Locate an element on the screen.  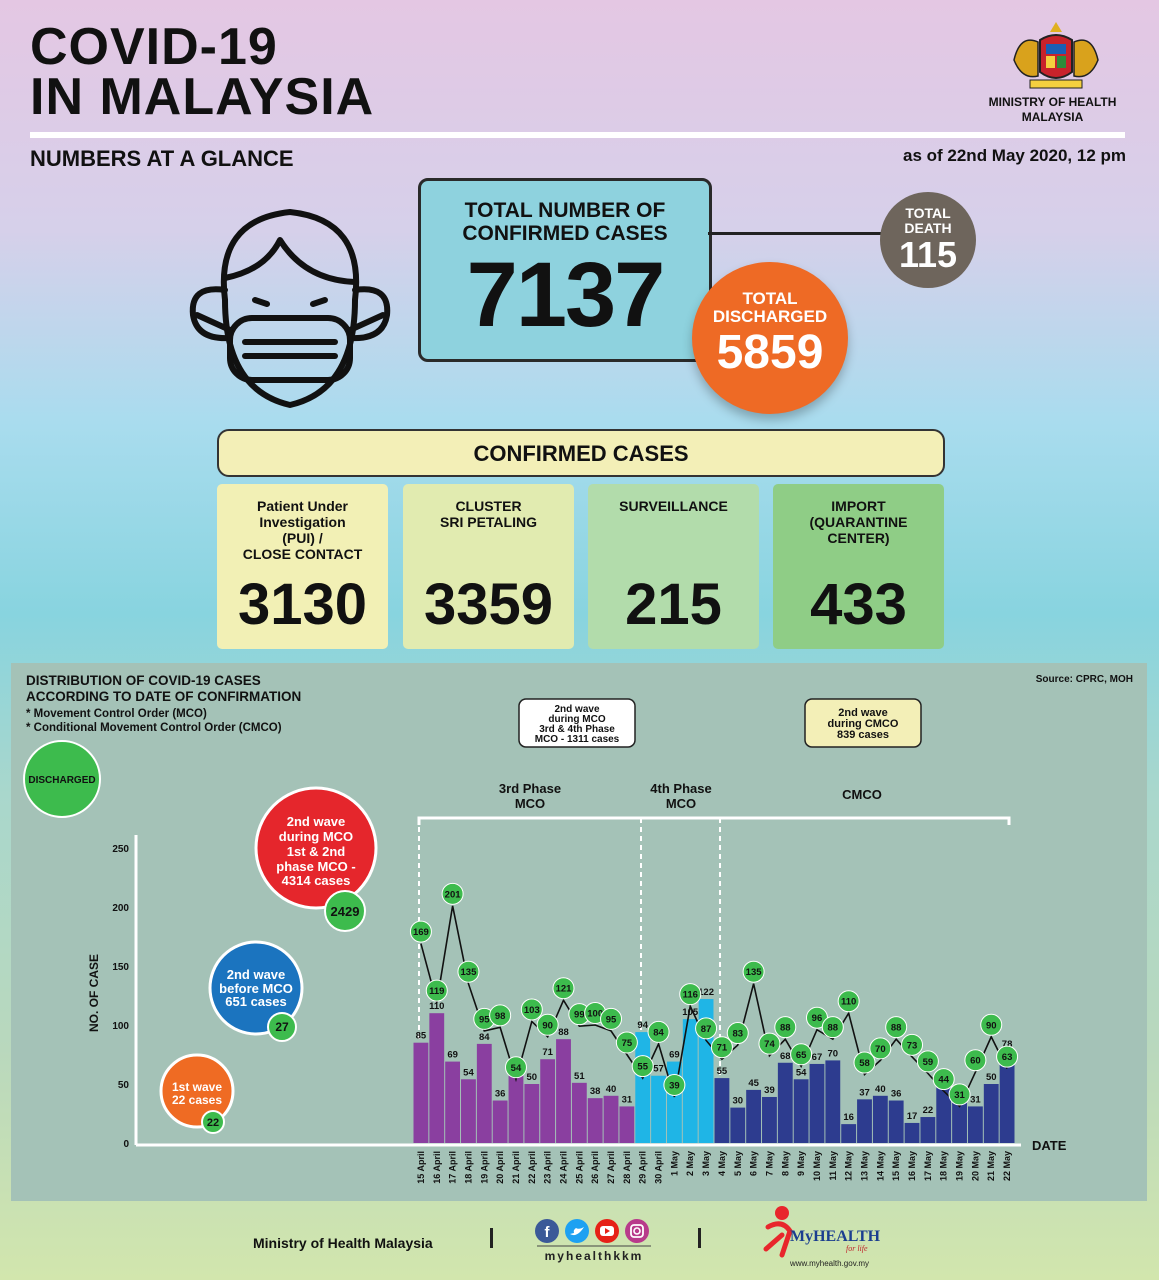
x-tick-label: 1 May is located at coordinates (674, 1163).